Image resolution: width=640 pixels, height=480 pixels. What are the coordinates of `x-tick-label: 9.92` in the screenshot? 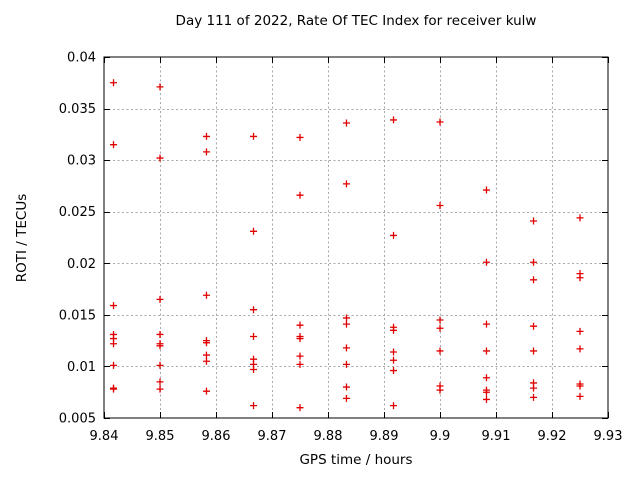 It's located at (552, 436).